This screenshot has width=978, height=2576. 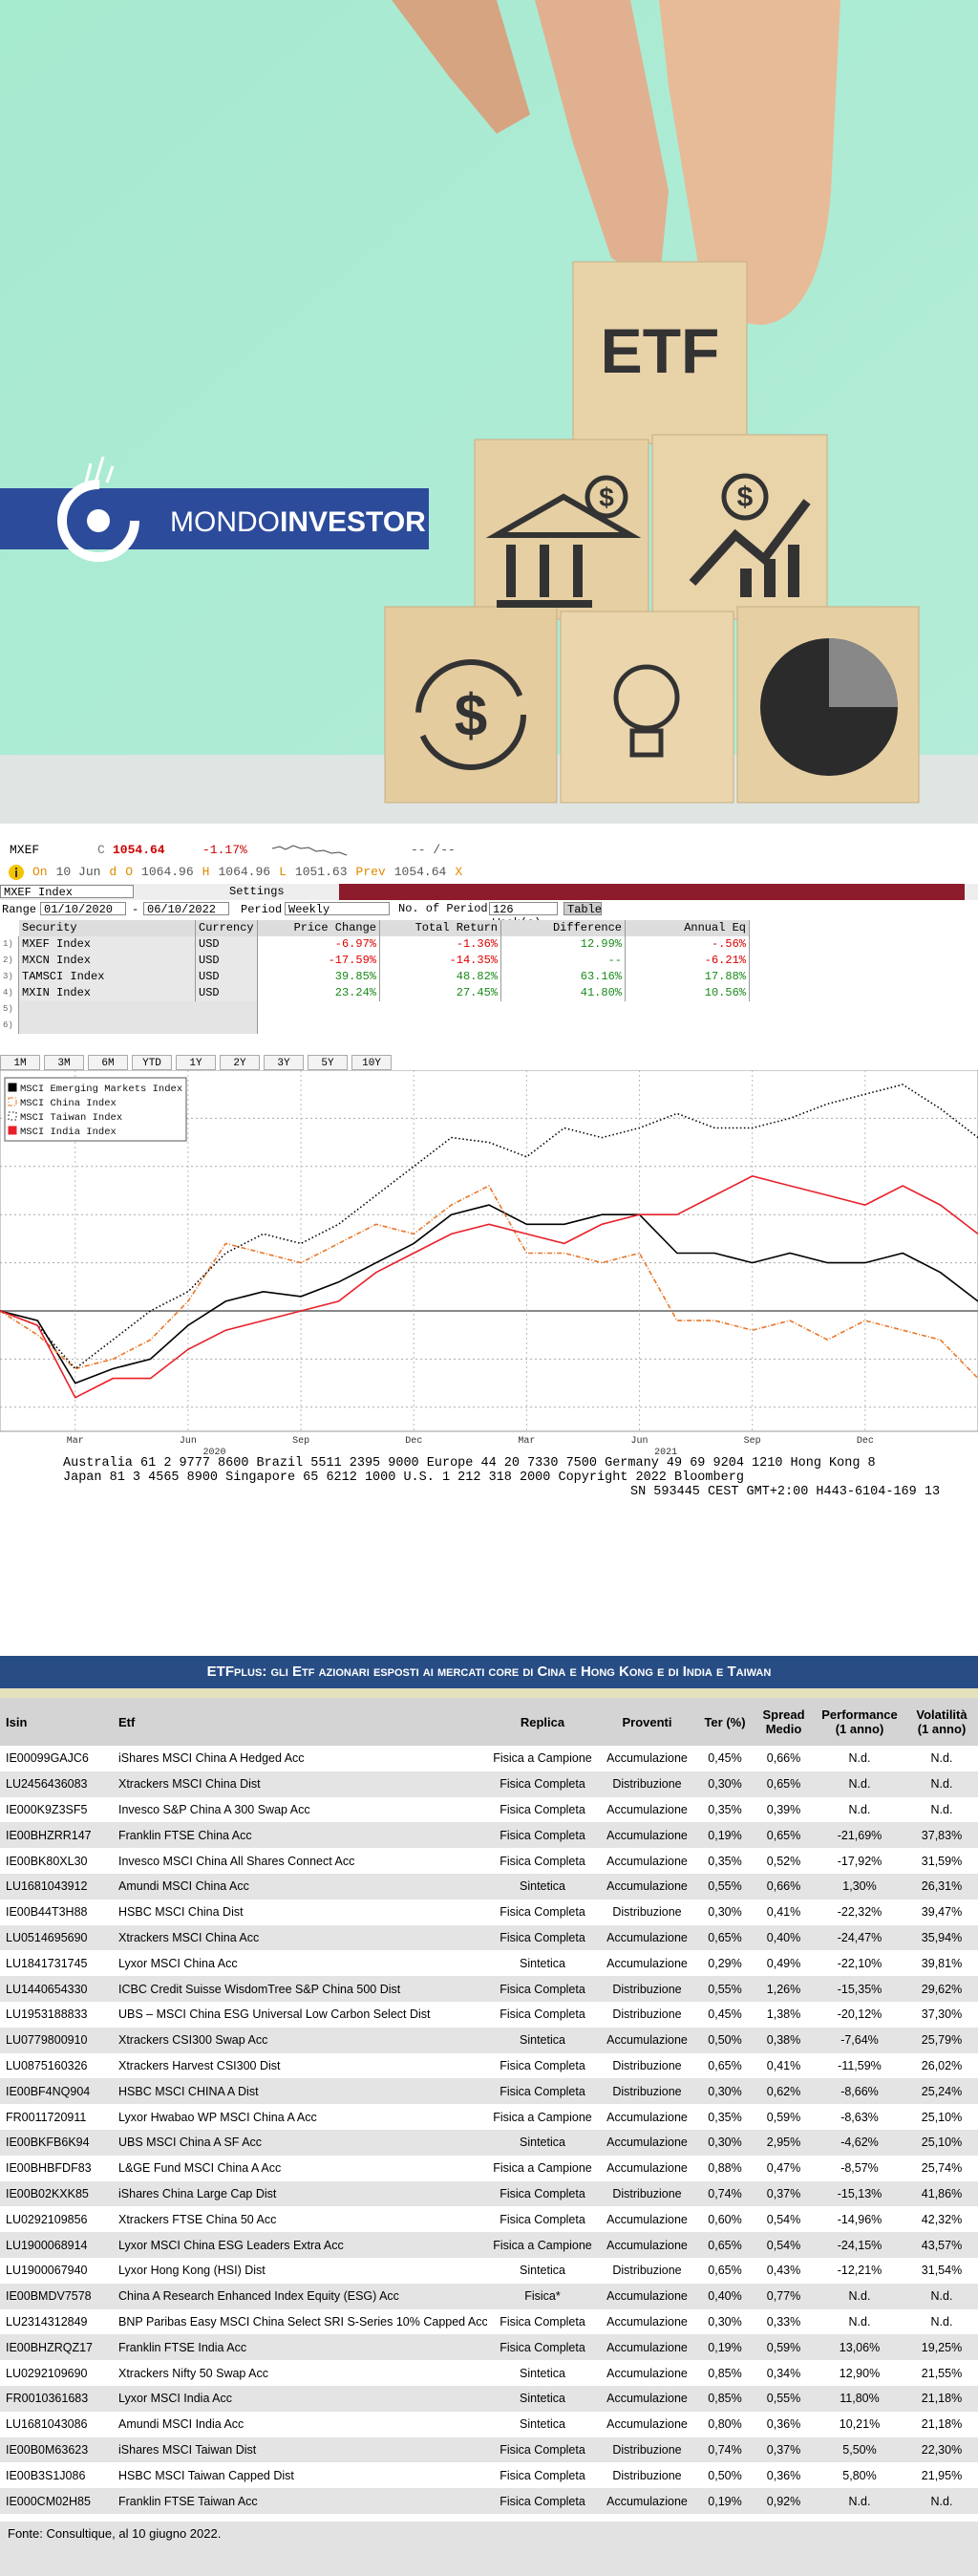 What do you see at coordinates (57, 2040) in the screenshot?
I see `table-cell: LU0779800910` at bounding box center [57, 2040].